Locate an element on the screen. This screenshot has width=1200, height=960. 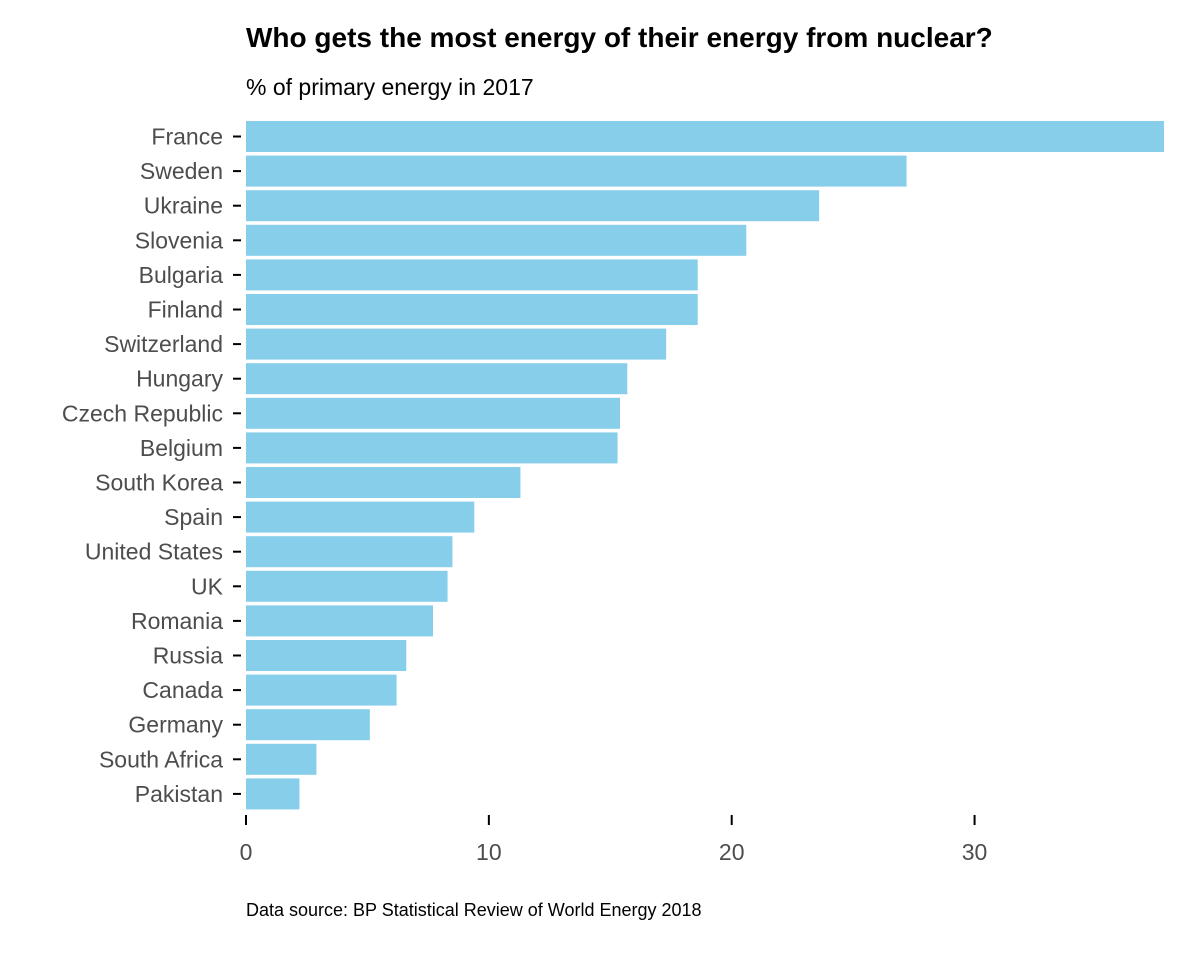
bar-czech-republic is located at coordinates (433, 413).